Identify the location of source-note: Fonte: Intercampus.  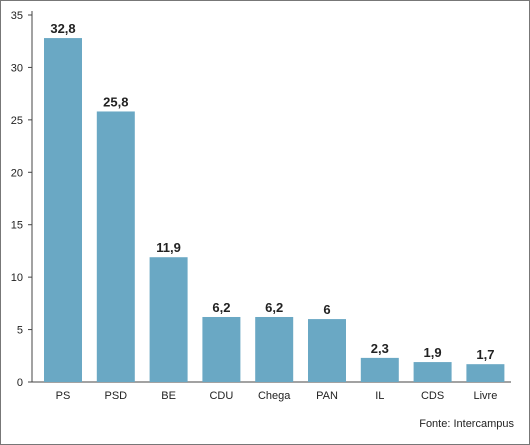
(466, 424).